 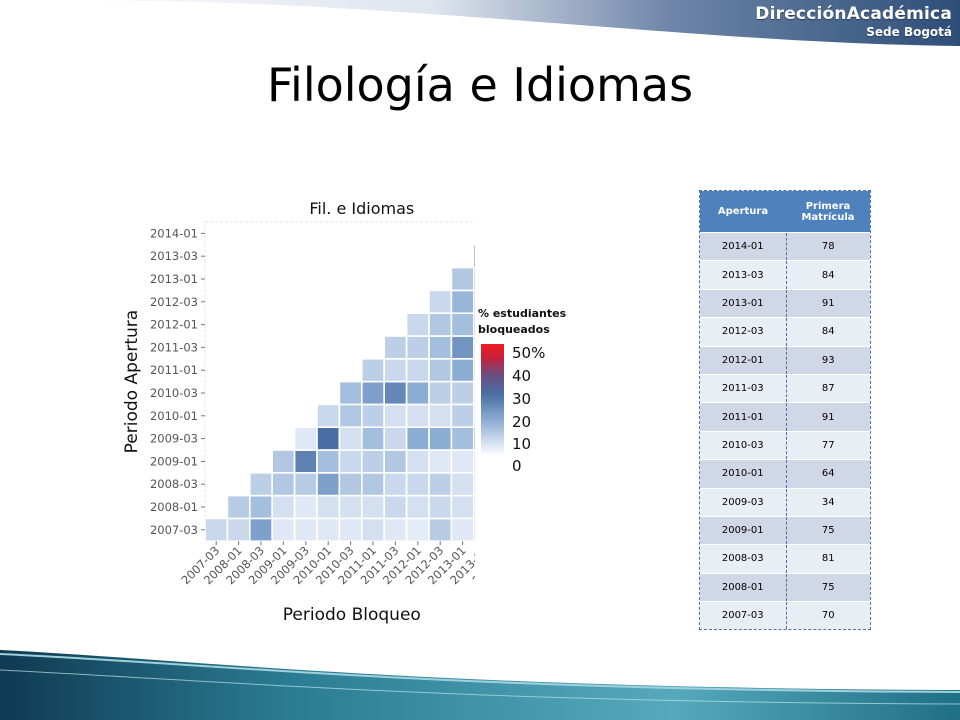 I want to click on y-tick-label: 2011-01, so click(x=174, y=370).